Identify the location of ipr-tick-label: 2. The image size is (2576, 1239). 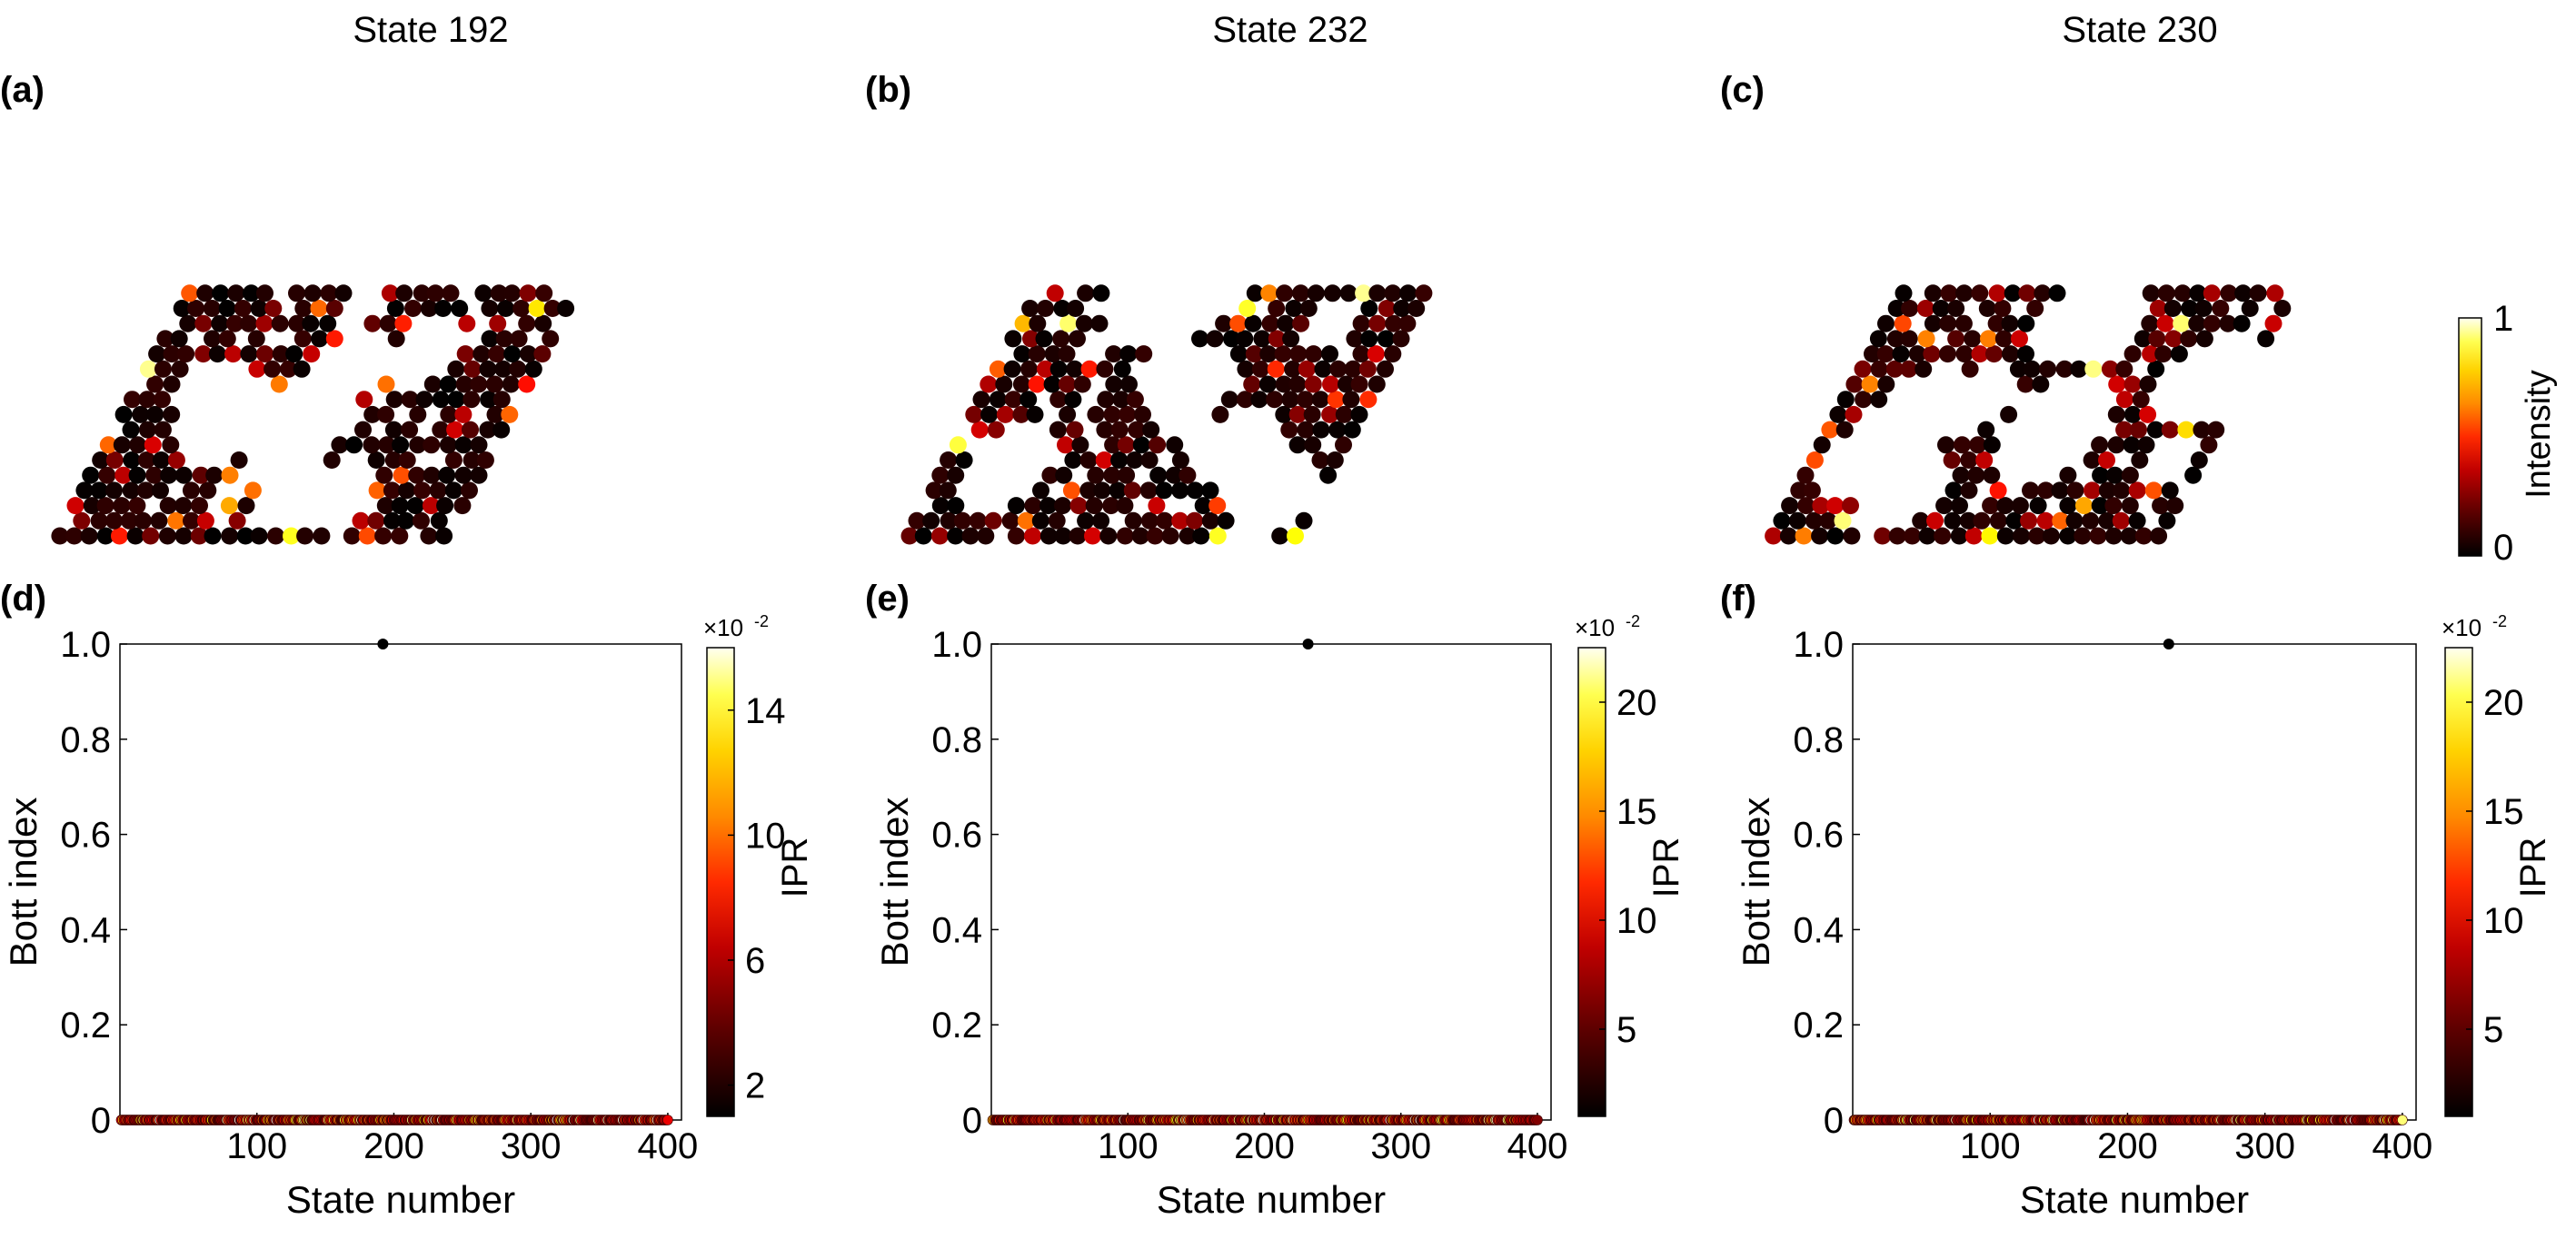
(755, 1086).